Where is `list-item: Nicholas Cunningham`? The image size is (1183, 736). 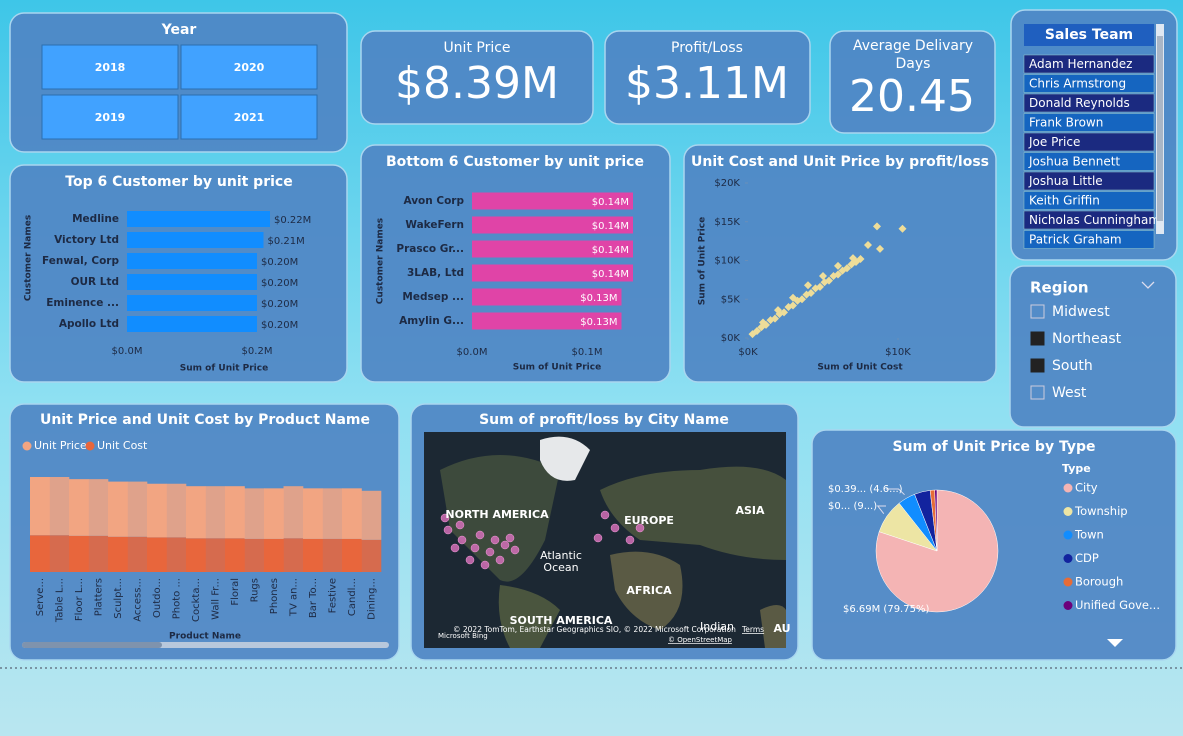 list-item: Nicholas Cunningham is located at coordinates (1094, 220).